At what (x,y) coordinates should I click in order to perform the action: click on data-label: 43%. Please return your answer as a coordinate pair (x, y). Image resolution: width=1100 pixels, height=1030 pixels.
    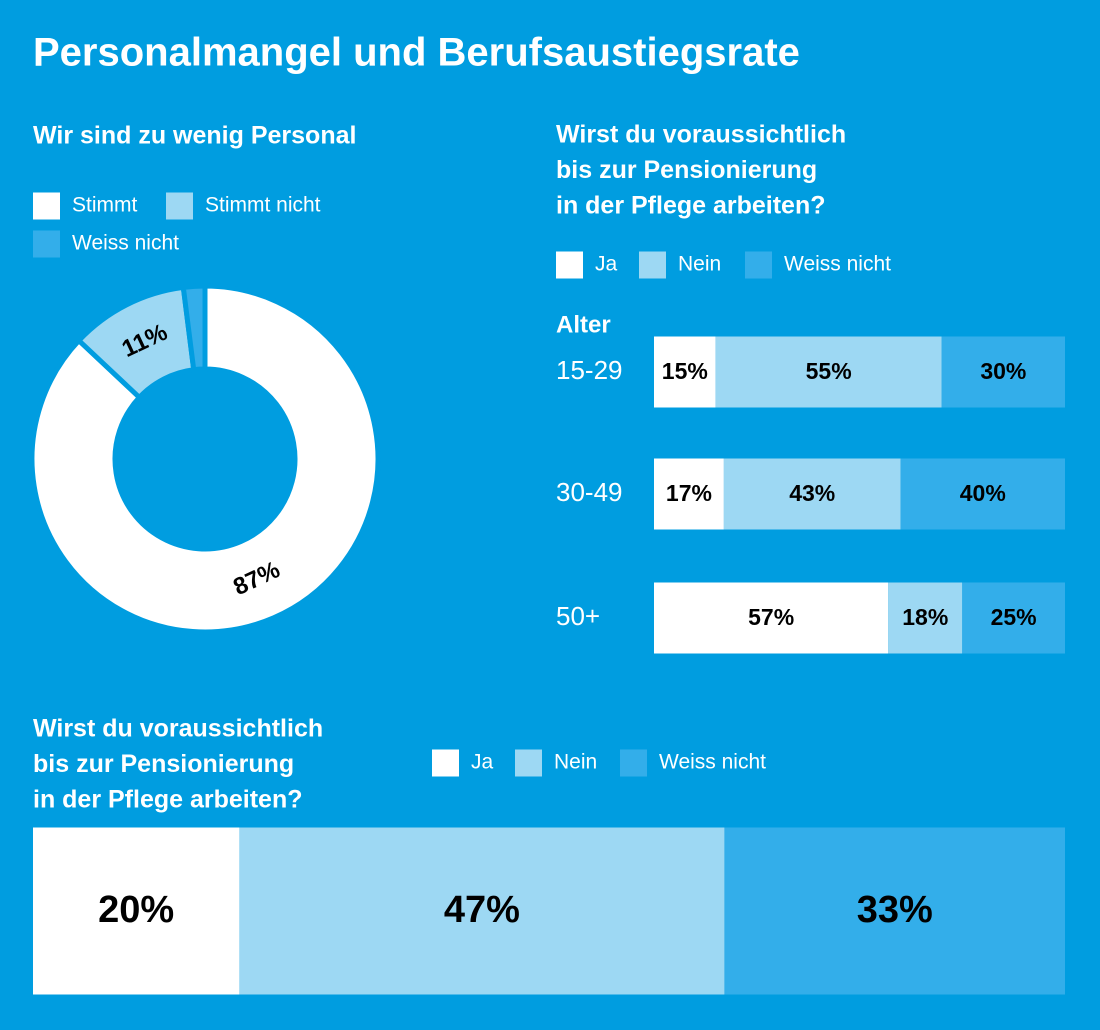
    Looking at the image, I should click on (812, 493).